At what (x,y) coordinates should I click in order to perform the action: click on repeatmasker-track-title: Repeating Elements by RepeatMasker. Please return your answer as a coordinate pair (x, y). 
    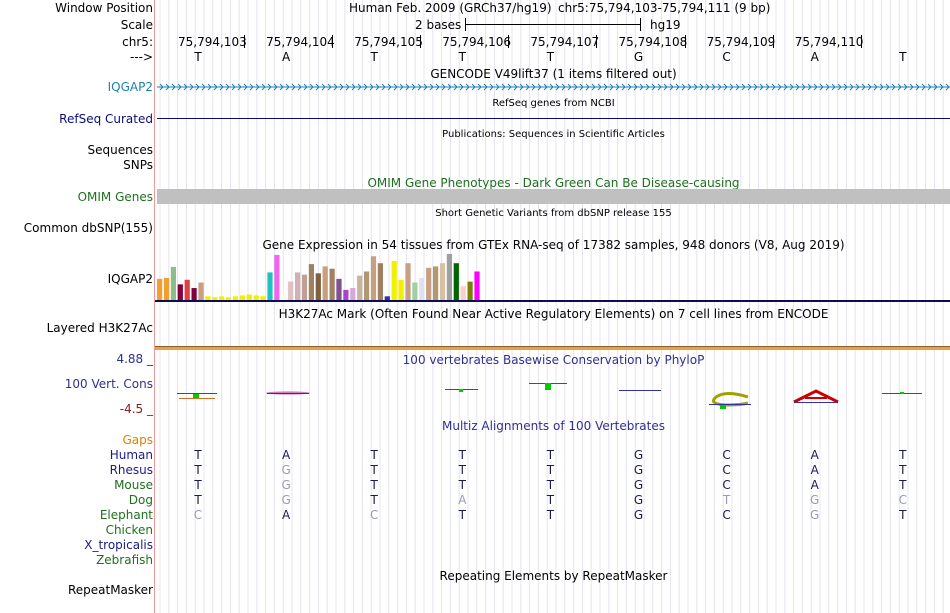
    Looking at the image, I should click on (553, 576).